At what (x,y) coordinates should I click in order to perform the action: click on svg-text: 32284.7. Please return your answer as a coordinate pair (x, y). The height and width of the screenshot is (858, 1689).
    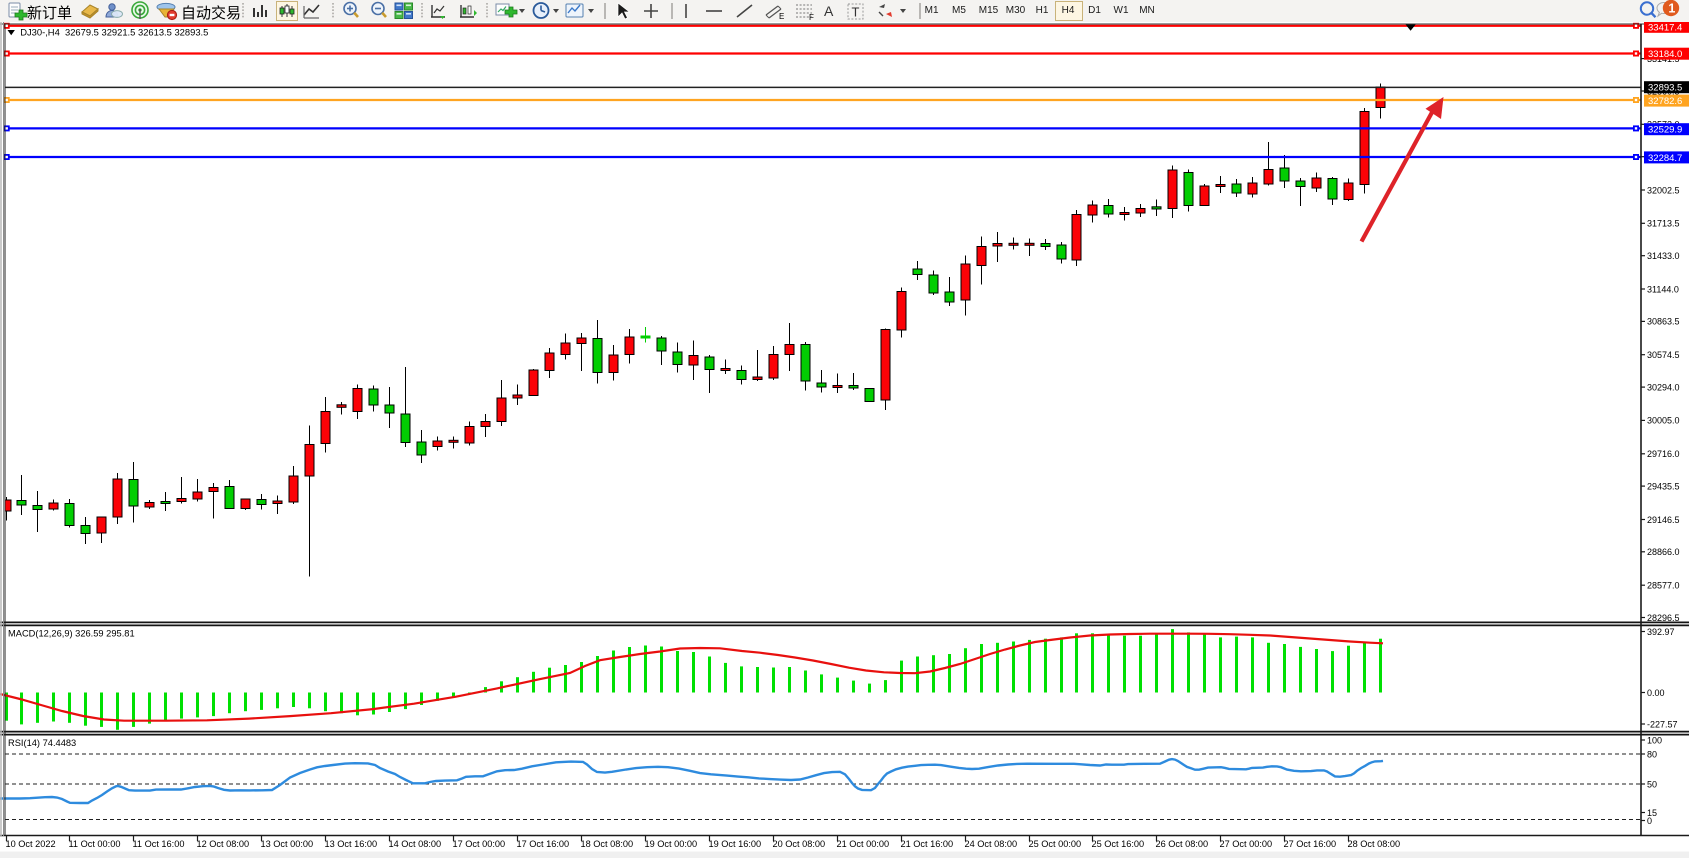
    Looking at the image, I should click on (1665, 158).